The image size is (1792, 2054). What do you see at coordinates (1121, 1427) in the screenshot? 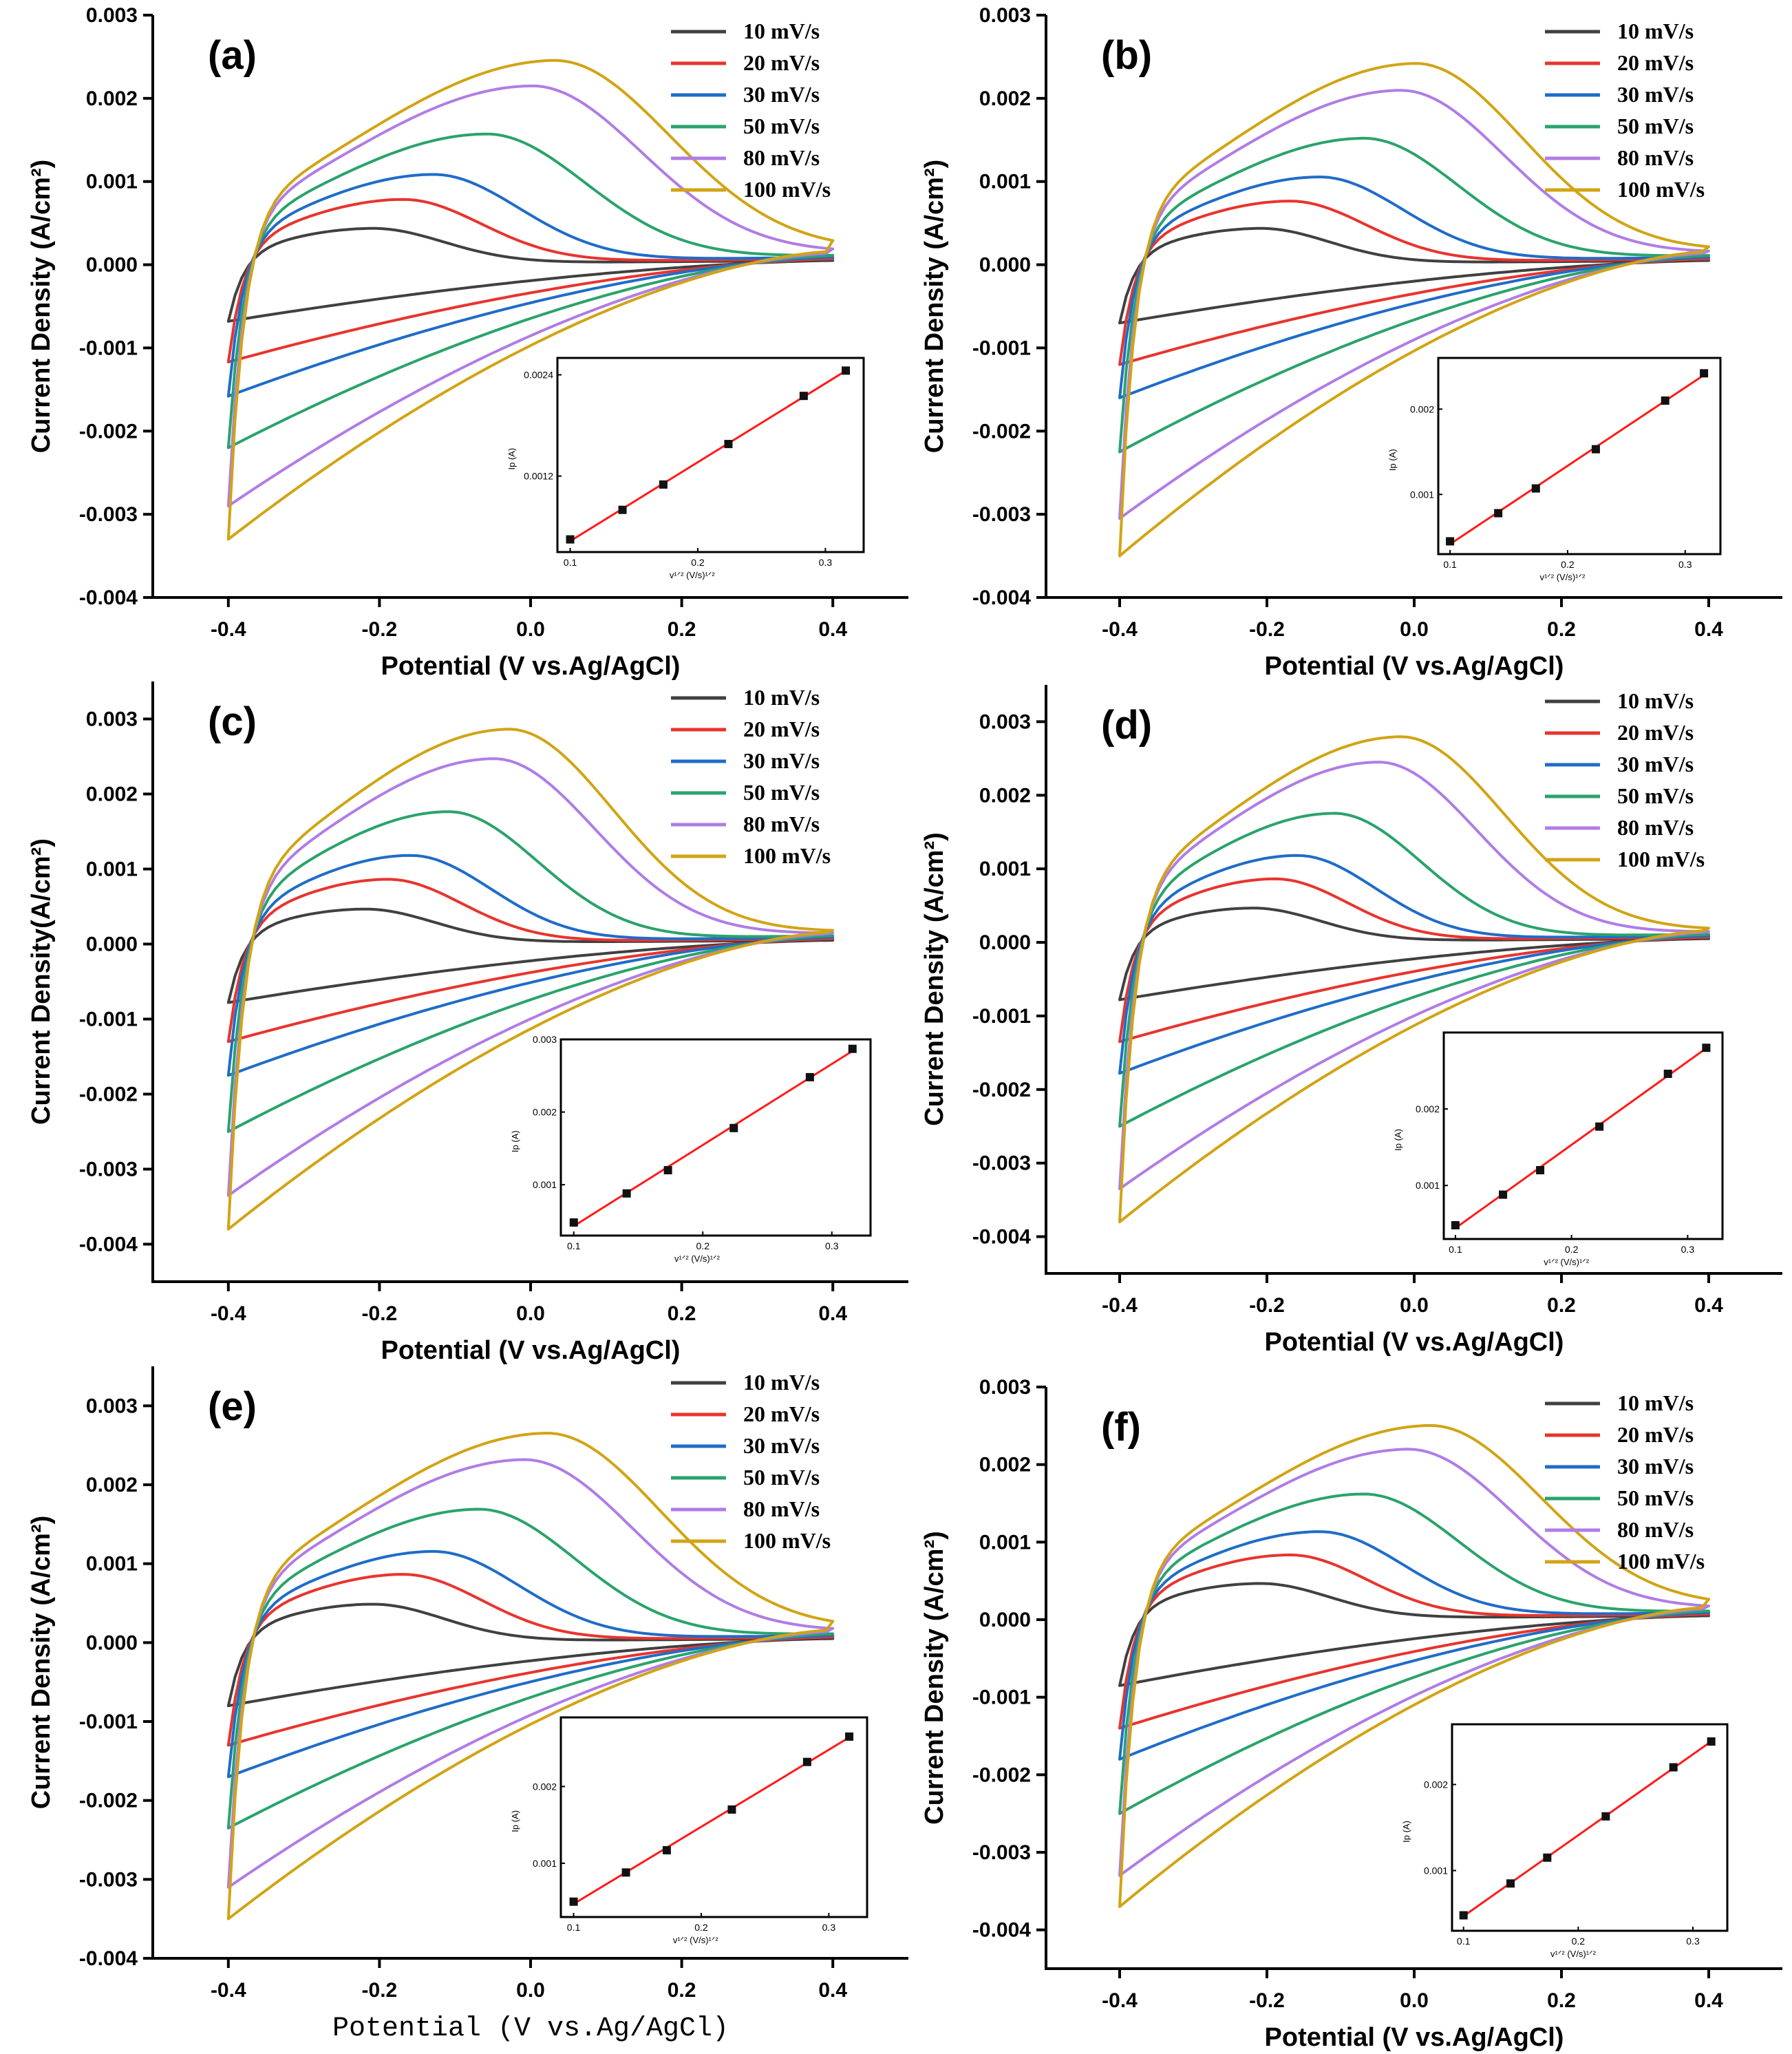
I see `panel-label: (f)` at bounding box center [1121, 1427].